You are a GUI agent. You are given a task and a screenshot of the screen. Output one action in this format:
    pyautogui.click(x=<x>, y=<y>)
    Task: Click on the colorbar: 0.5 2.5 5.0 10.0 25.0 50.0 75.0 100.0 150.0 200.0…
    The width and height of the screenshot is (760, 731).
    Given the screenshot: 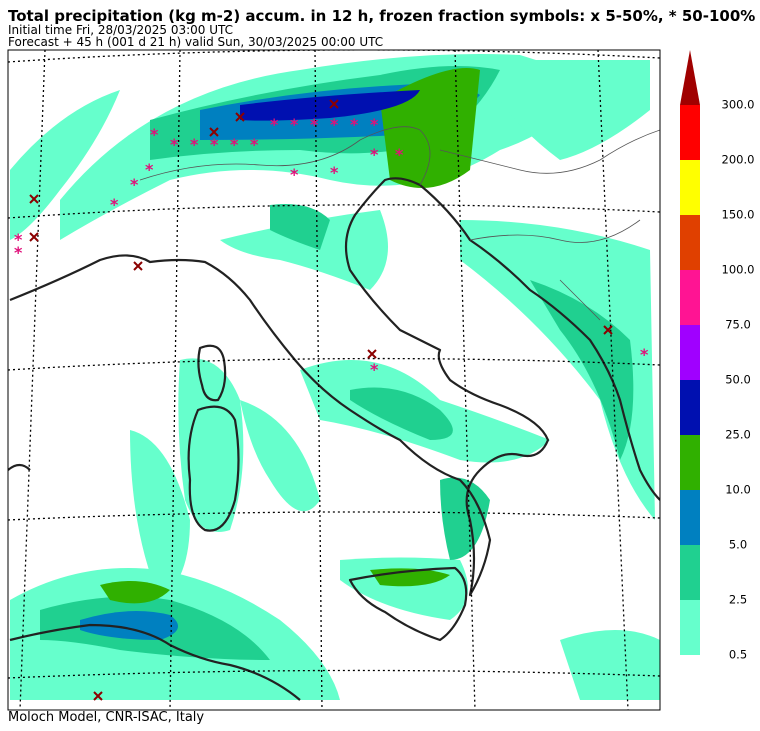 What is the action you would take?
    pyautogui.click(x=717, y=356)
    